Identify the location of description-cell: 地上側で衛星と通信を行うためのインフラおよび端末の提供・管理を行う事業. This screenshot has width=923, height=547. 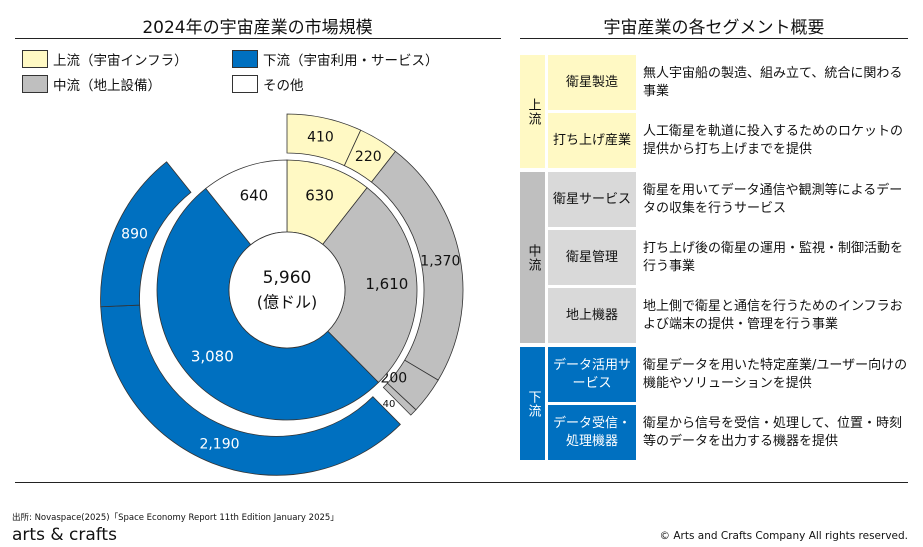
(773, 315).